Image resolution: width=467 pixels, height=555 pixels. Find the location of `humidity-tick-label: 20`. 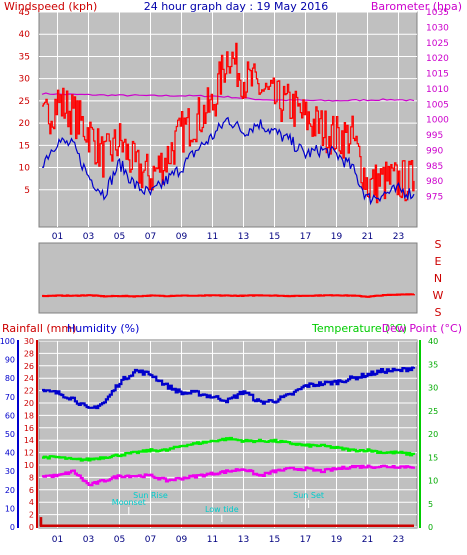

humidity-tick-label: 20 is located at coordinates (10, 490).